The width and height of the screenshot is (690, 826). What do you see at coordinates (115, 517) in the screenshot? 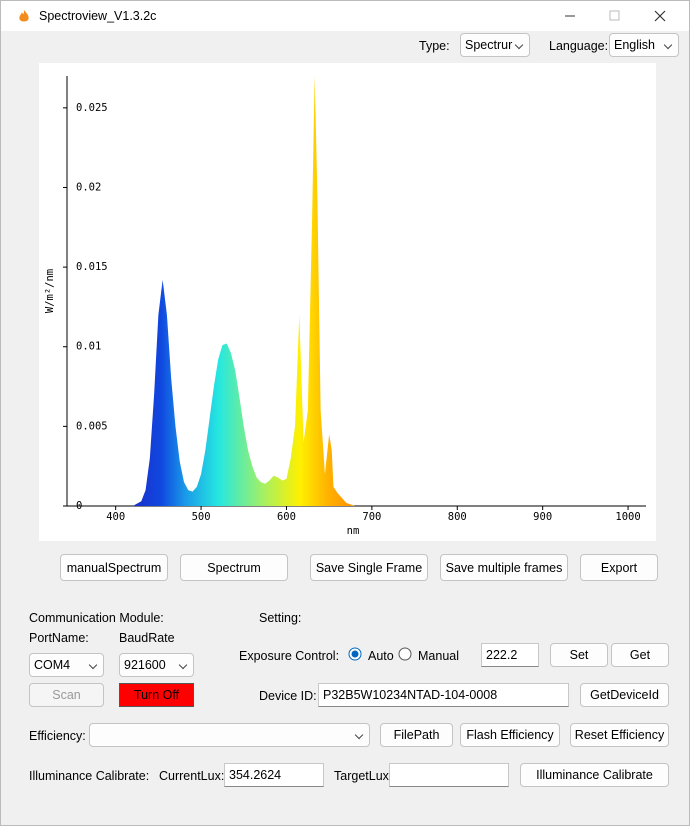
I see `x-tick-label: 400` at bounding box center [115, 517].